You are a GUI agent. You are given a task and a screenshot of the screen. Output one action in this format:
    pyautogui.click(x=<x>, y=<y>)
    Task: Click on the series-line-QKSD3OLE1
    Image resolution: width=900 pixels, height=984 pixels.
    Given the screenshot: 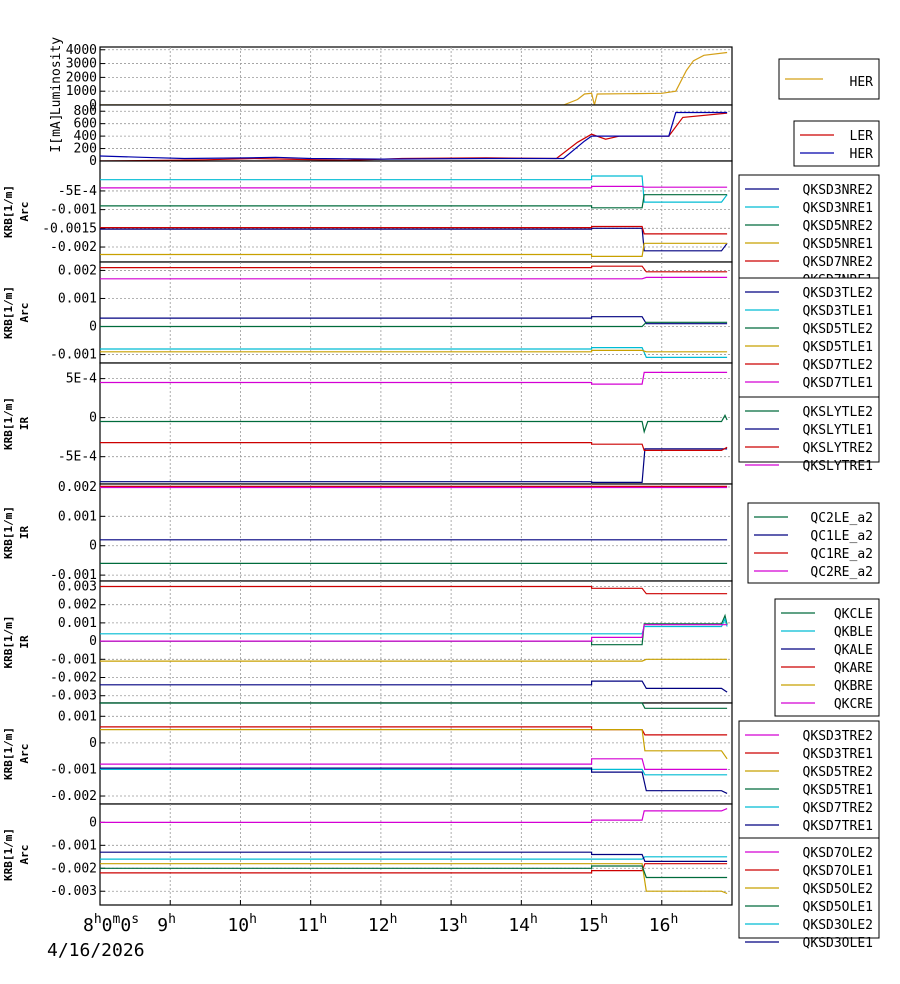 What is the action you would take?
    pyautogui.click(x=414, y=856)
    